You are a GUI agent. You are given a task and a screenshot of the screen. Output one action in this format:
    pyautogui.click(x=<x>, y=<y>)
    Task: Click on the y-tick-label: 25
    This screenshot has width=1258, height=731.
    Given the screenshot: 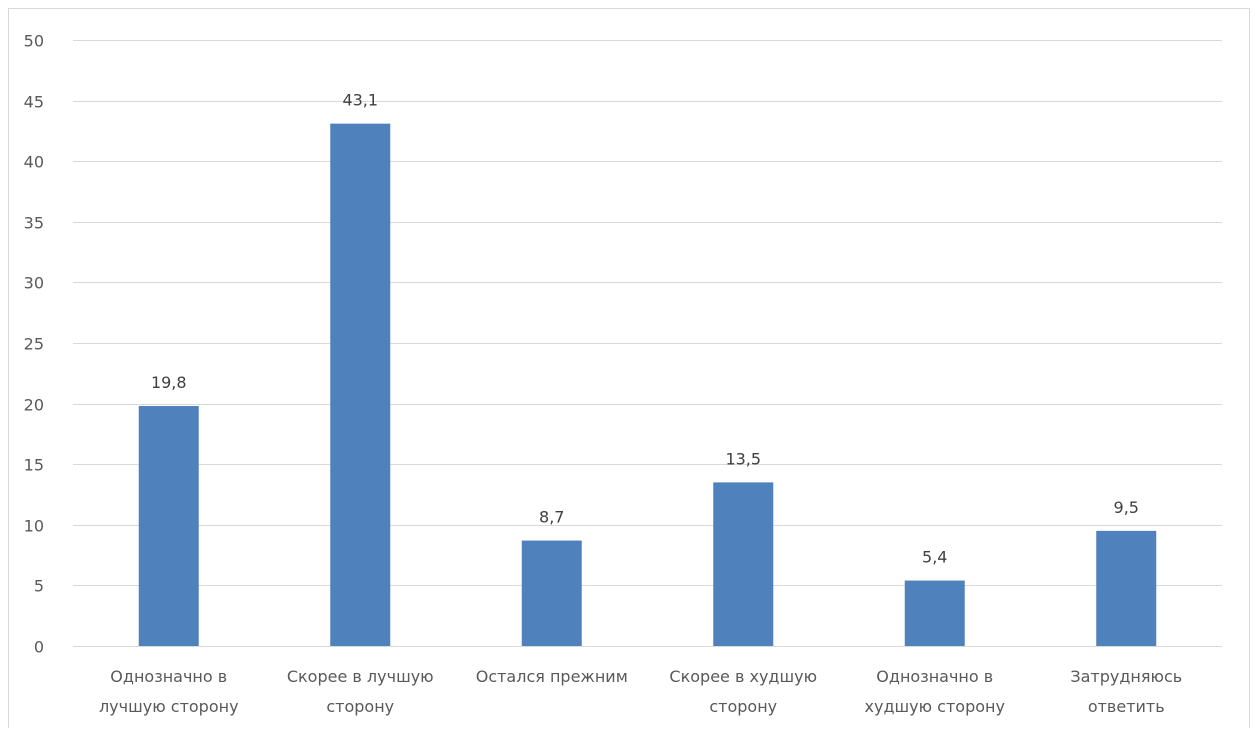 What is the action you would take?
    pyautogui.click(x=34, y=344)
    